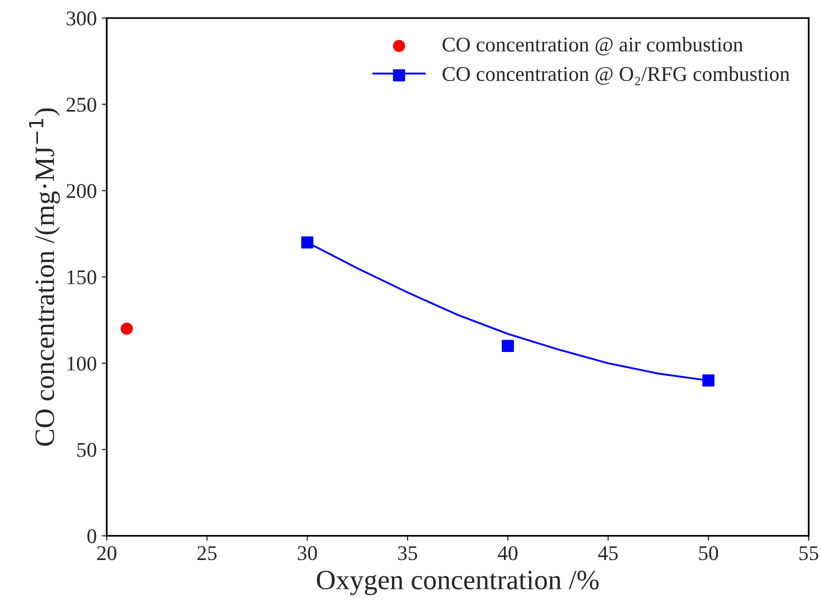 This screenshot has width=821, height=602. What do you see at coordinates (608, 553) in the screenshot?
I see `x-tick-label: 45` at bounding box center [608, 553].